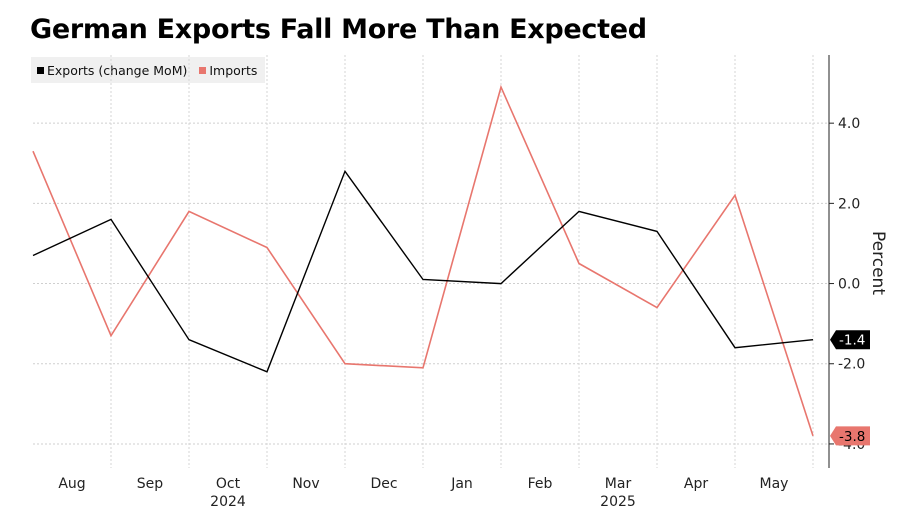 This screenshot has height=510, width=900. I want to click on x-tick-label: Oct, so click(228, 484).